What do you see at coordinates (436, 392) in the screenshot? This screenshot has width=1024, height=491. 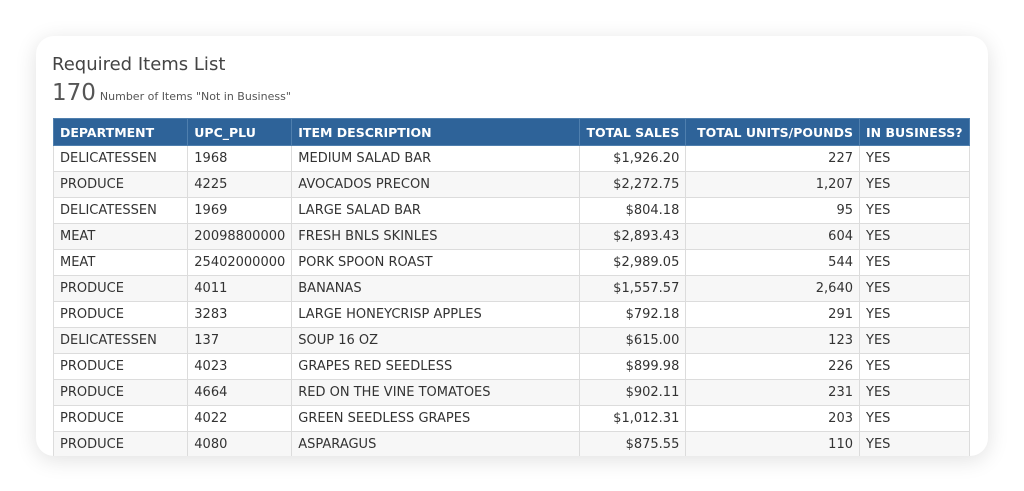 I see `table-cell: RED ON THE VINE TOMATOES` at bounding box center [436, 392].